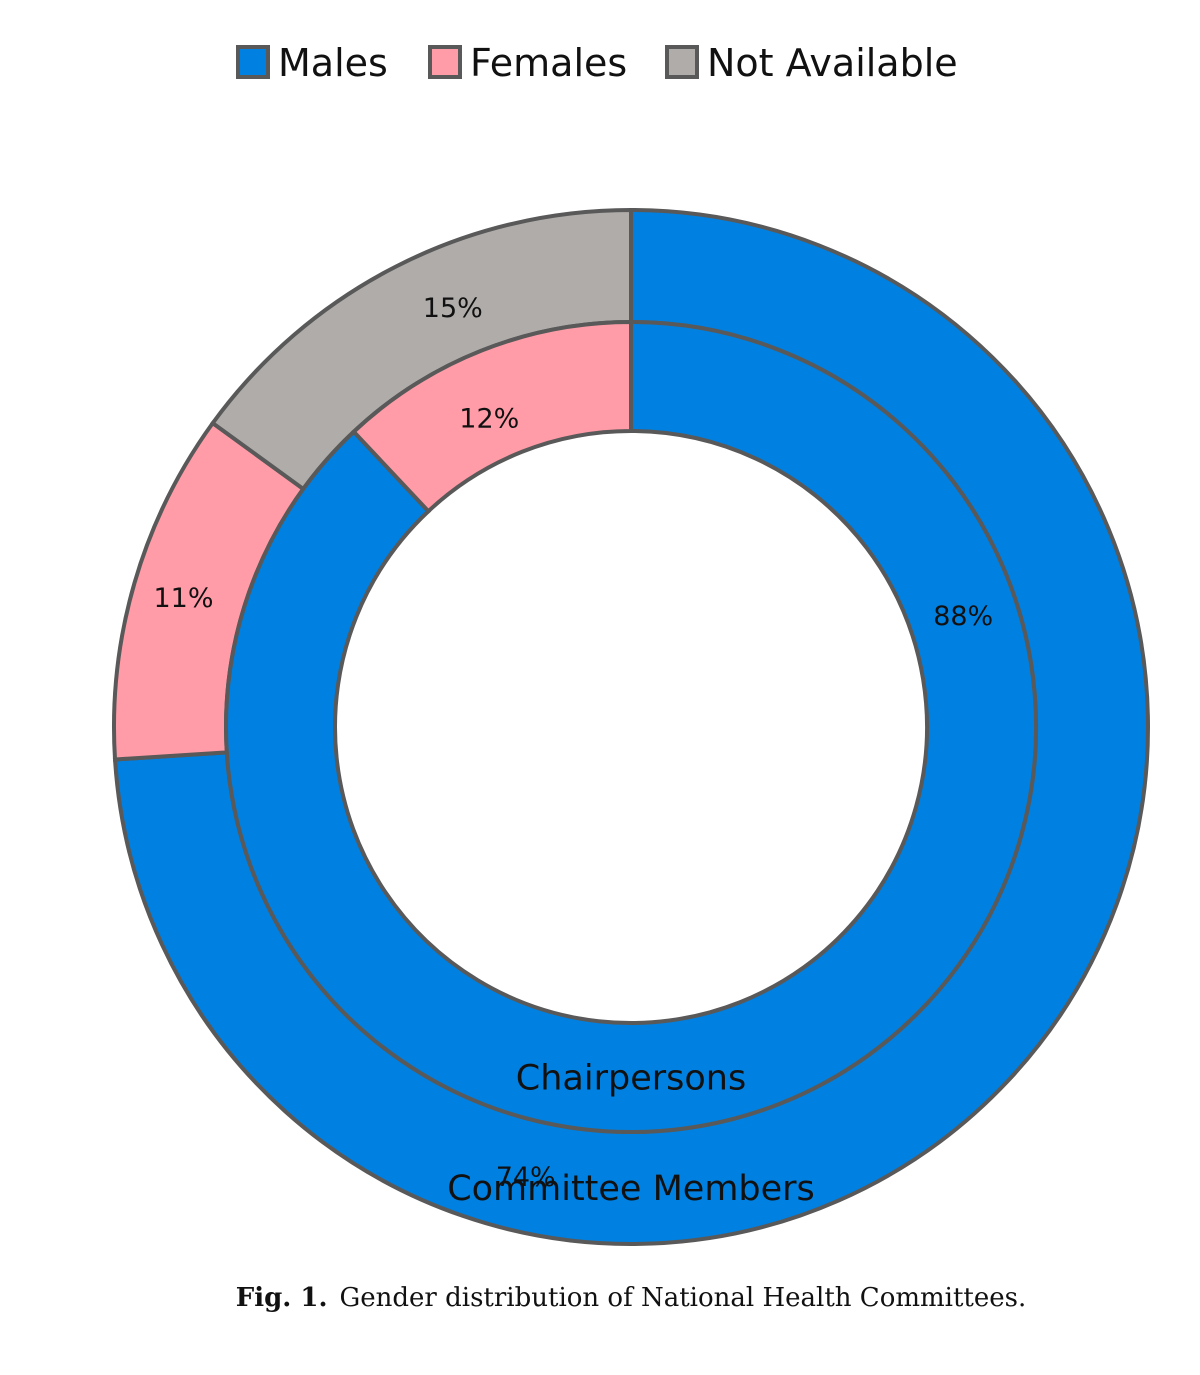 The image size is (1200, 1375). Describe the element at coordinates (445, 62) in the screenshot. I see `legend-swatch-females` at that location.